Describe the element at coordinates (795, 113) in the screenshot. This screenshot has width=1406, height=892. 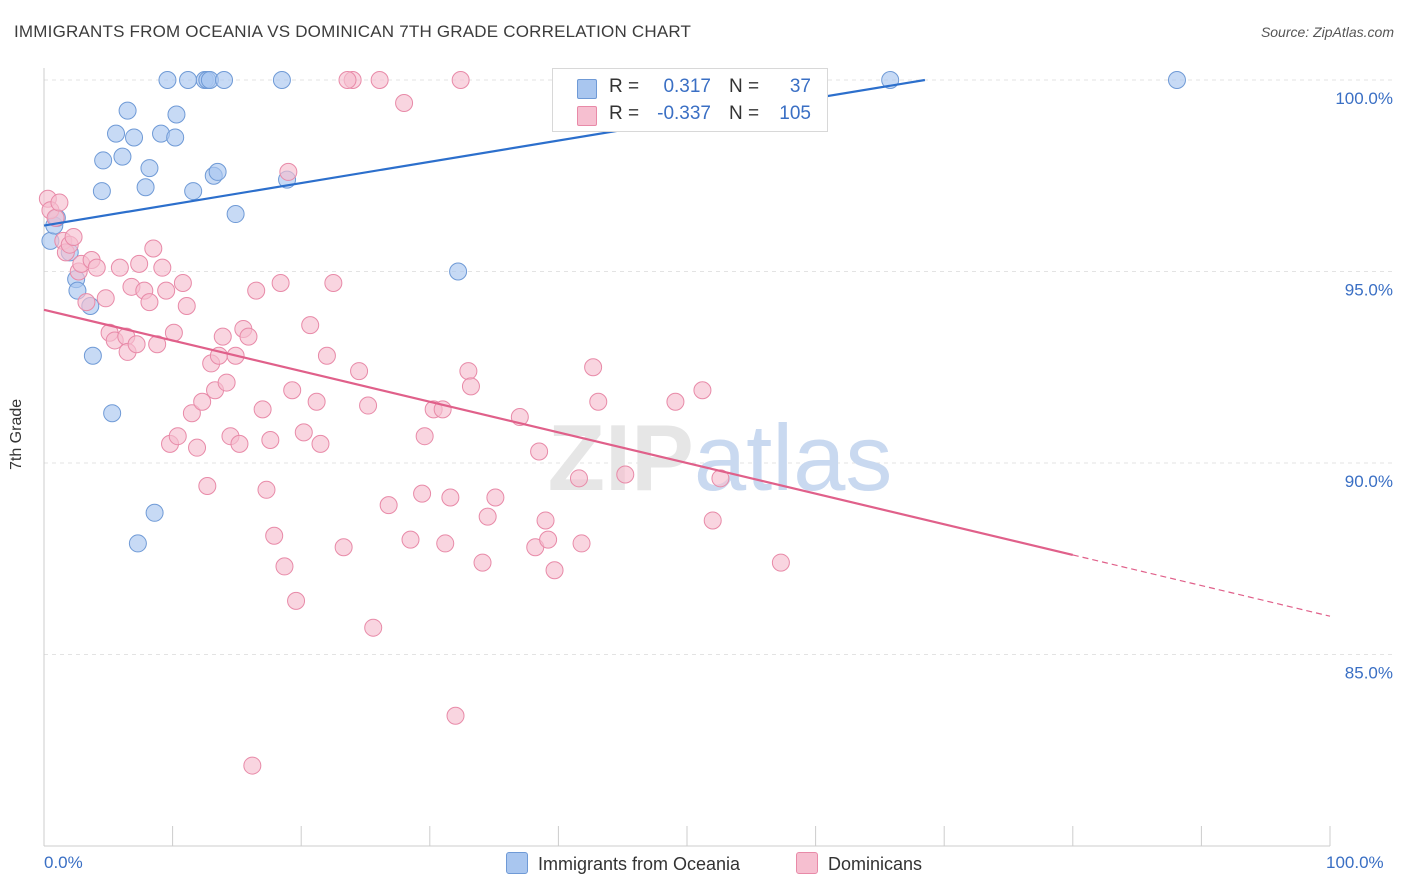
I see `legend-n-value: 105` at that location.